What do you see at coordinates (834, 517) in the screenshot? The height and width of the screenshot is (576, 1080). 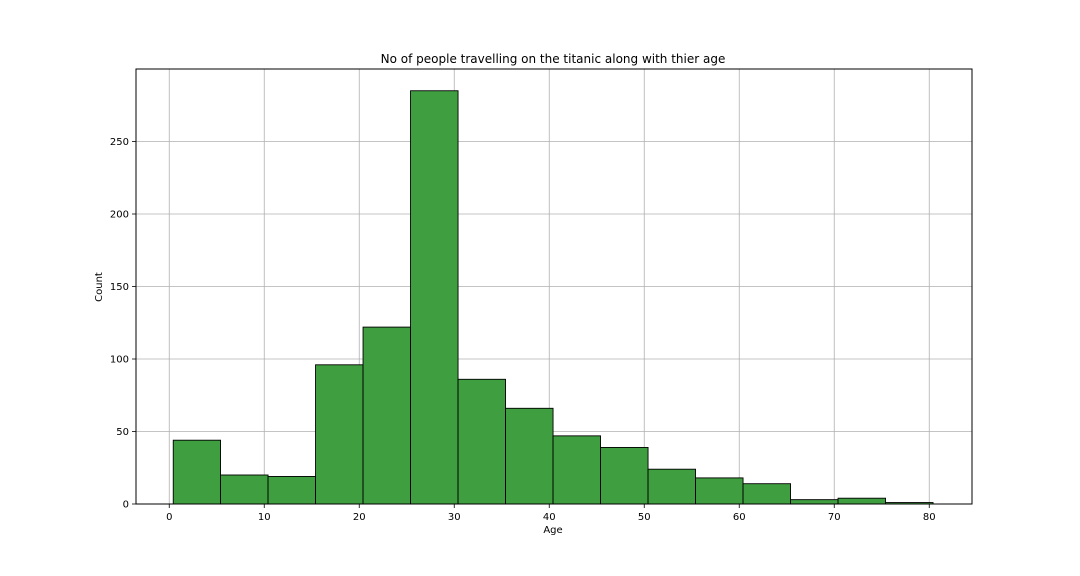 I see `x-tick-label: 70` at bounding box center [834, 517].